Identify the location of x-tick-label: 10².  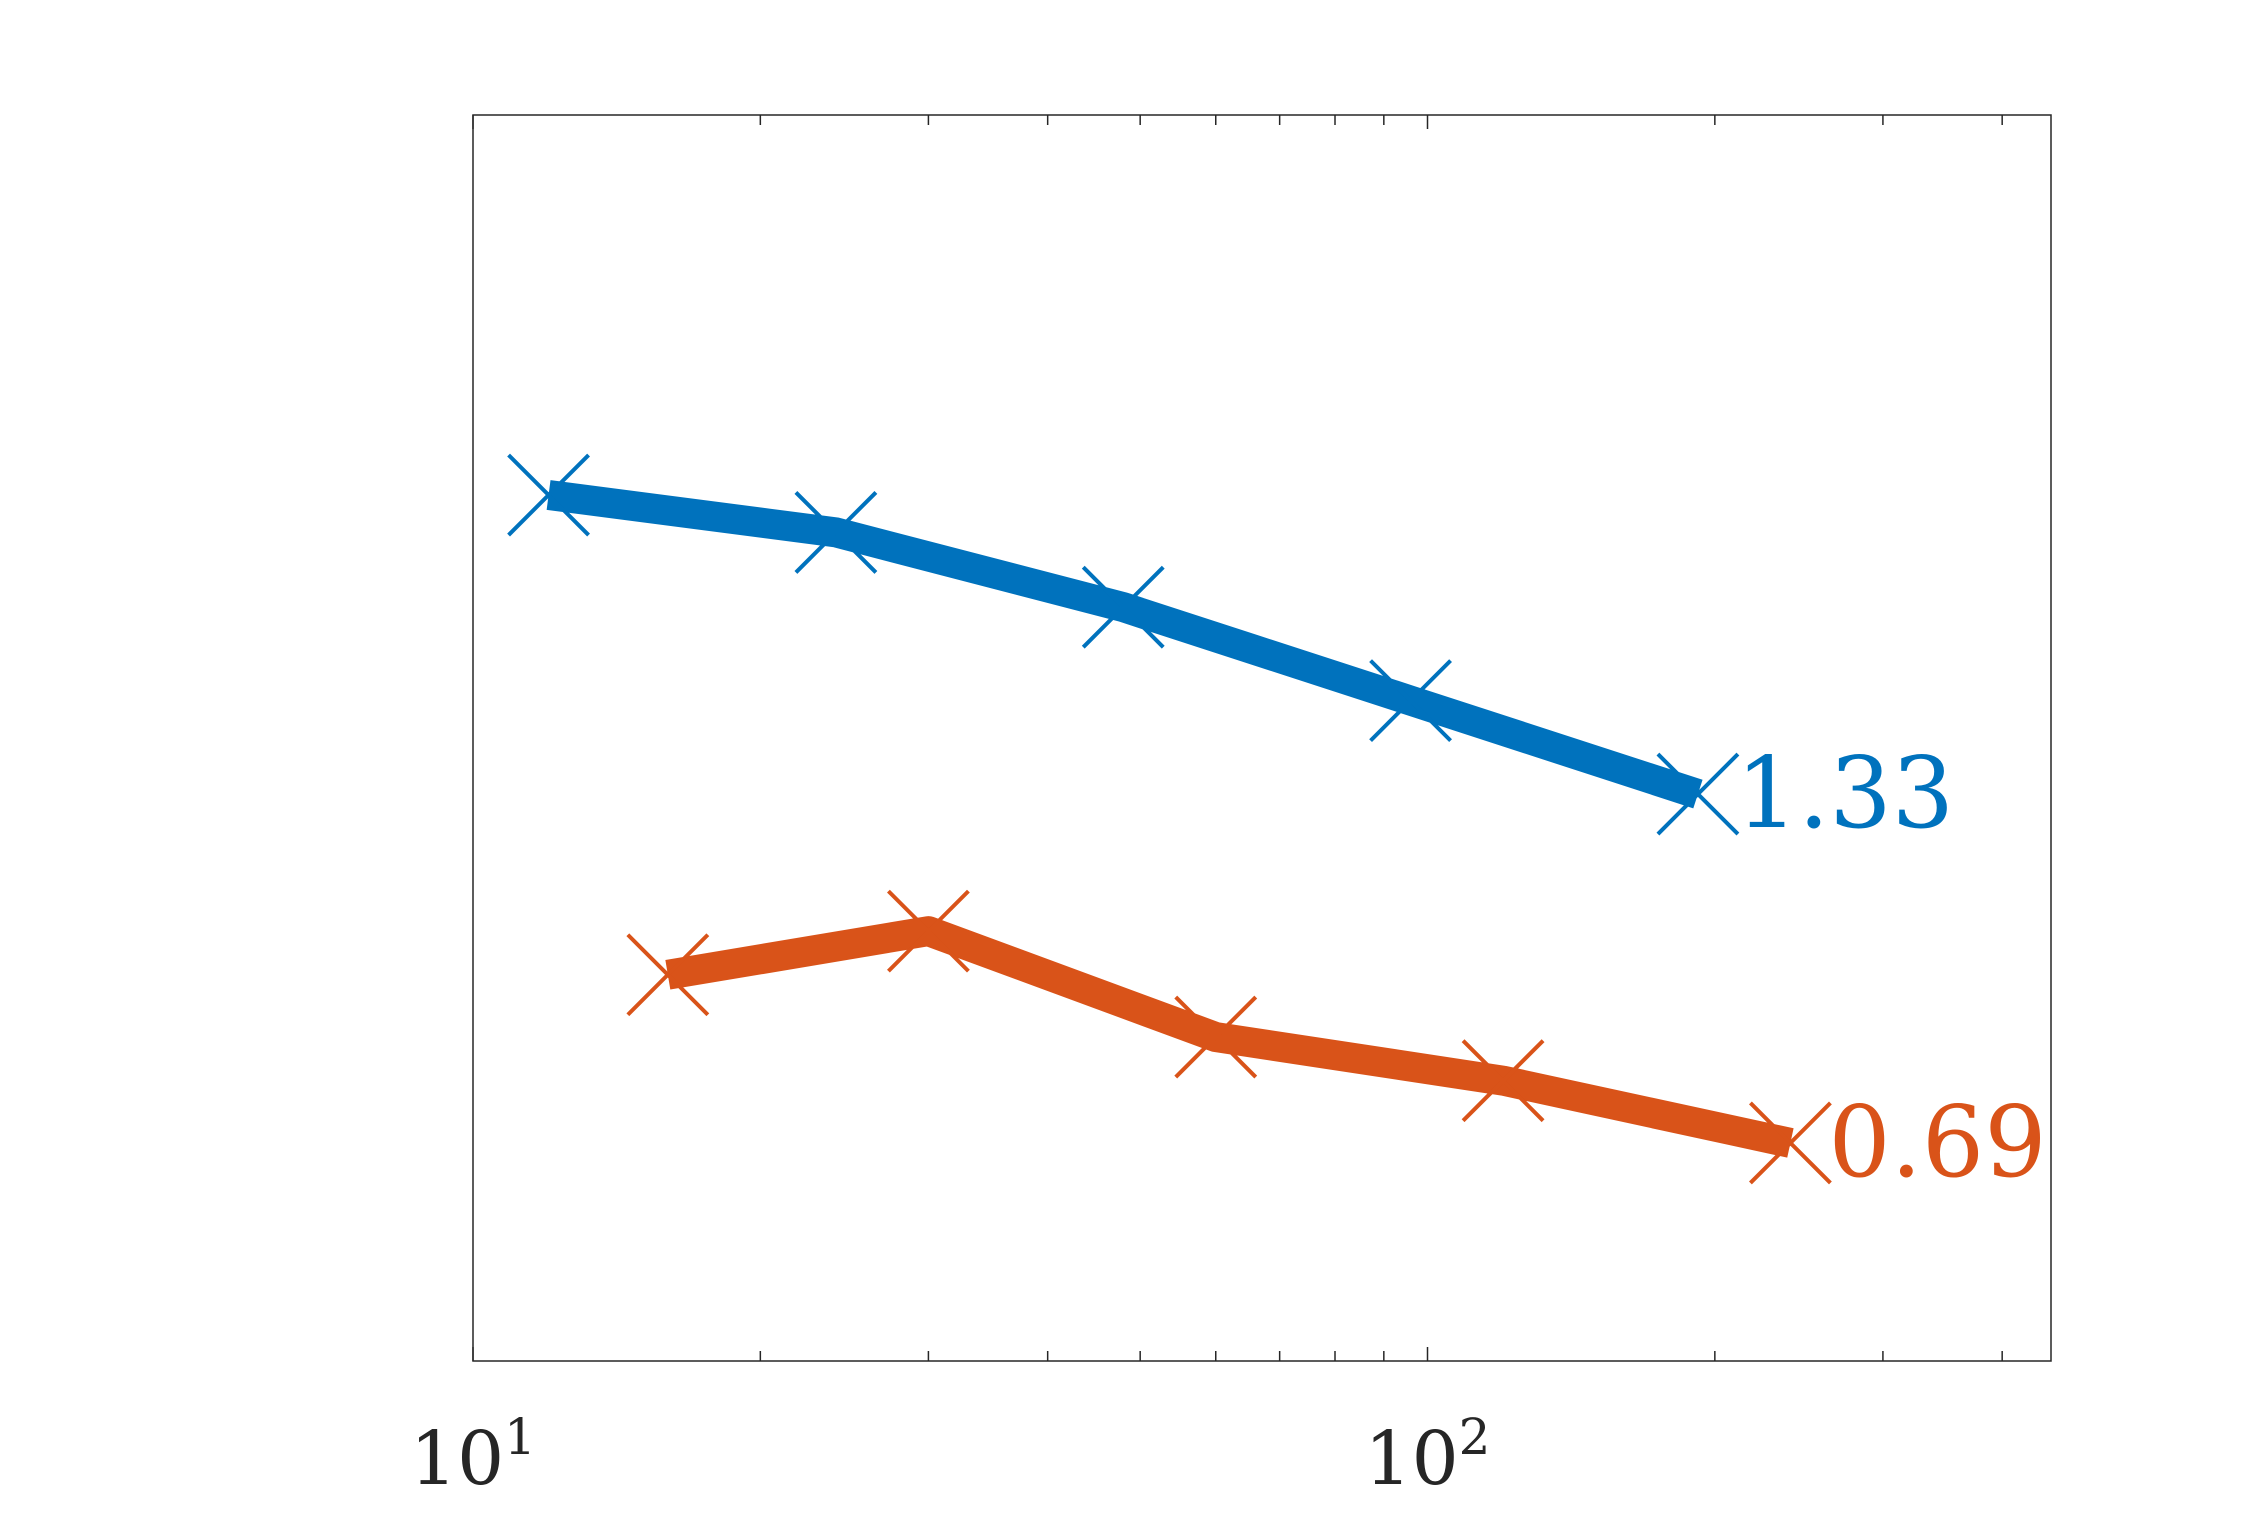
(1428, 1455).